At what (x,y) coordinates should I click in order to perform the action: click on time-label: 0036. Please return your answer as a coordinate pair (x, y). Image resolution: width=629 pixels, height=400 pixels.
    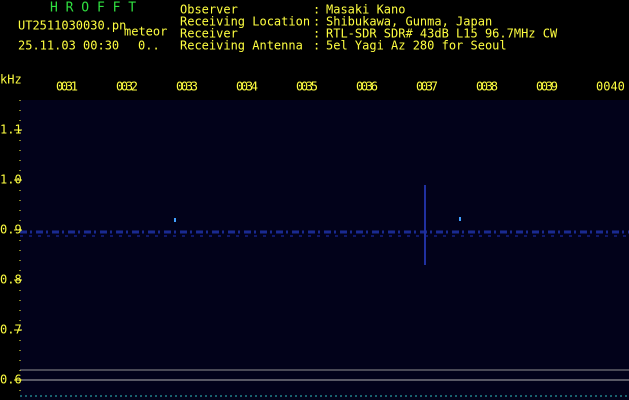
    Looking at the image, I should click on (367, 87).